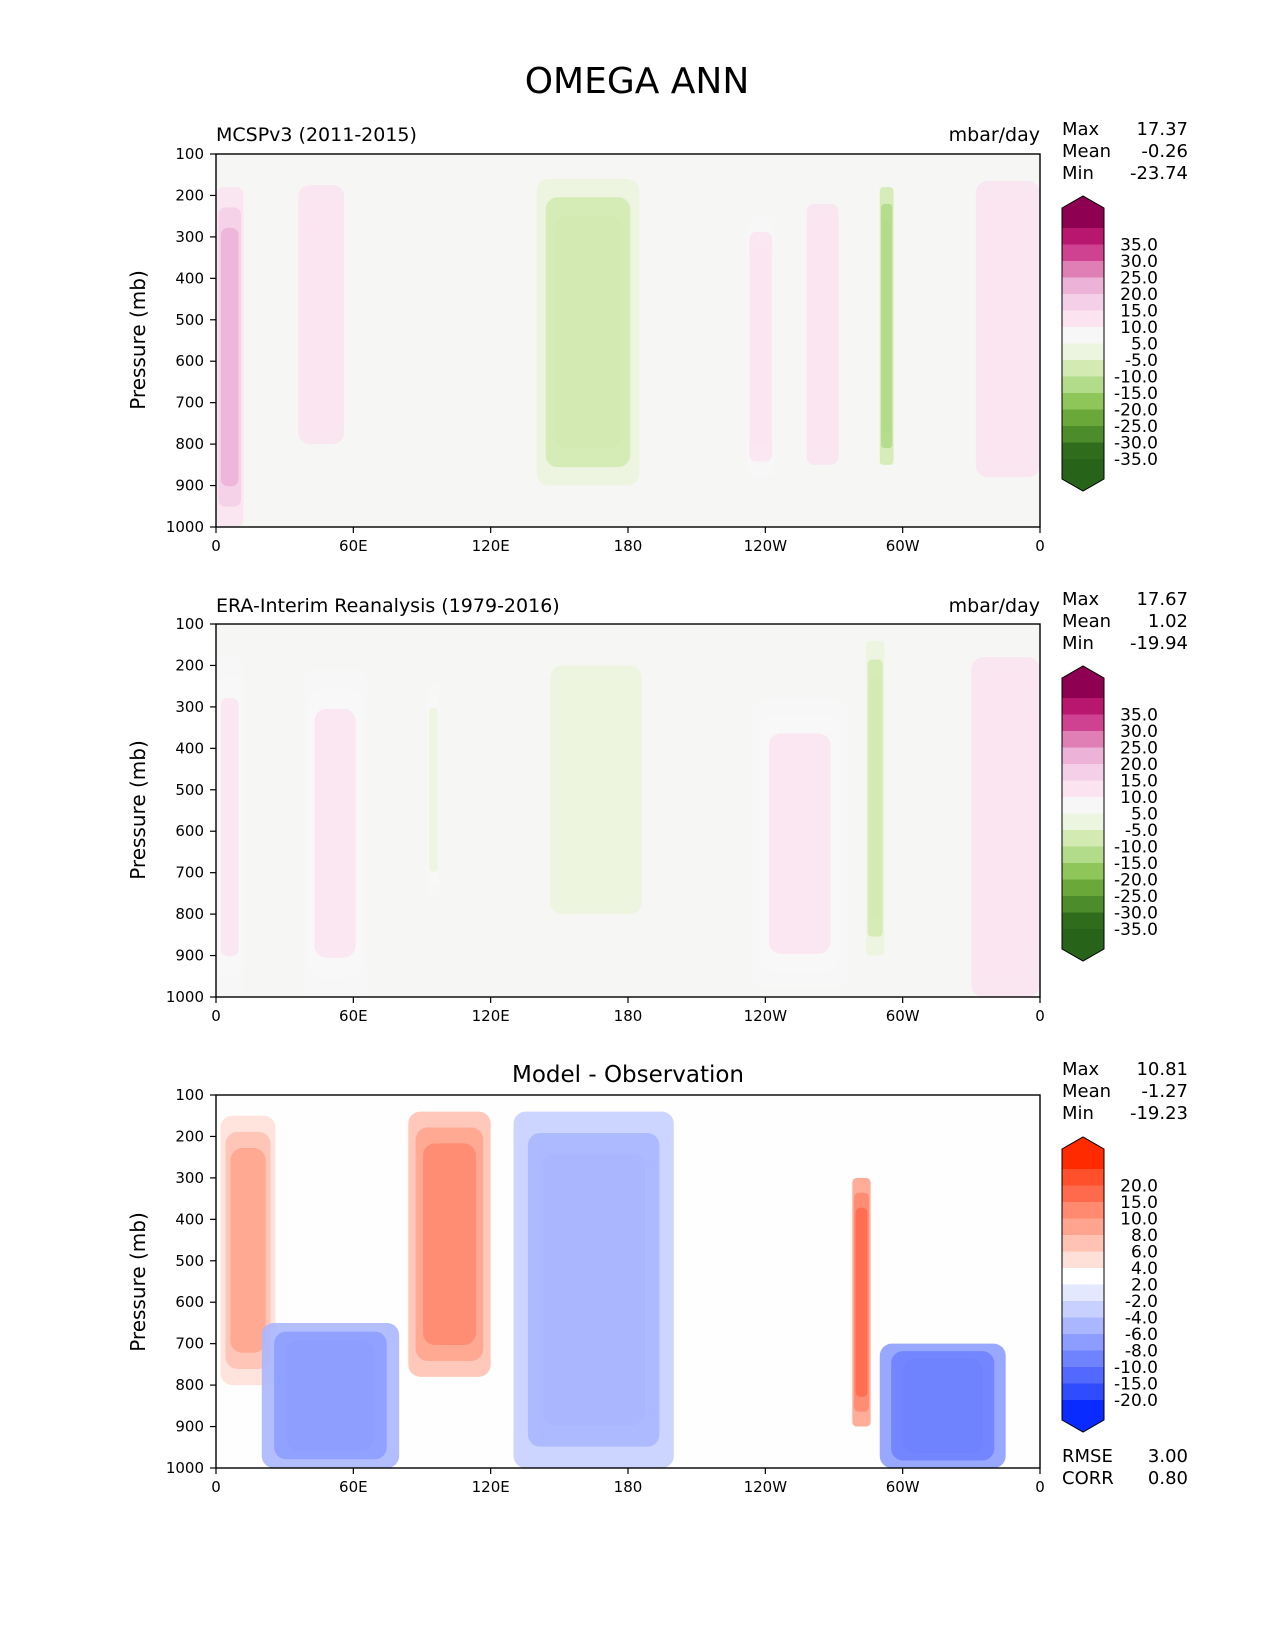 Image resolution: width=1275 pixels, height=1650 pixels. What do you see at coordinates (1139, 279) in the screenshot?
I see `colorbar-label: 25.0` at bounding box center [1139, 279].